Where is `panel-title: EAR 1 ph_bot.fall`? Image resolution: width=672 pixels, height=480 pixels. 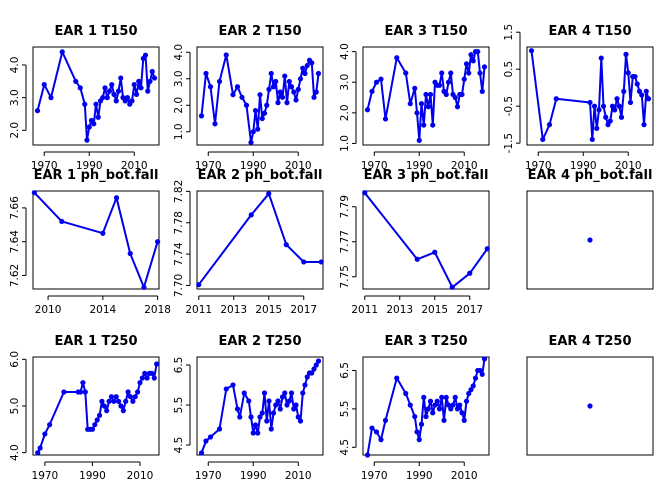
panel-title: EAR 1 ph_bot.fall is located at coordinates (96, 175).